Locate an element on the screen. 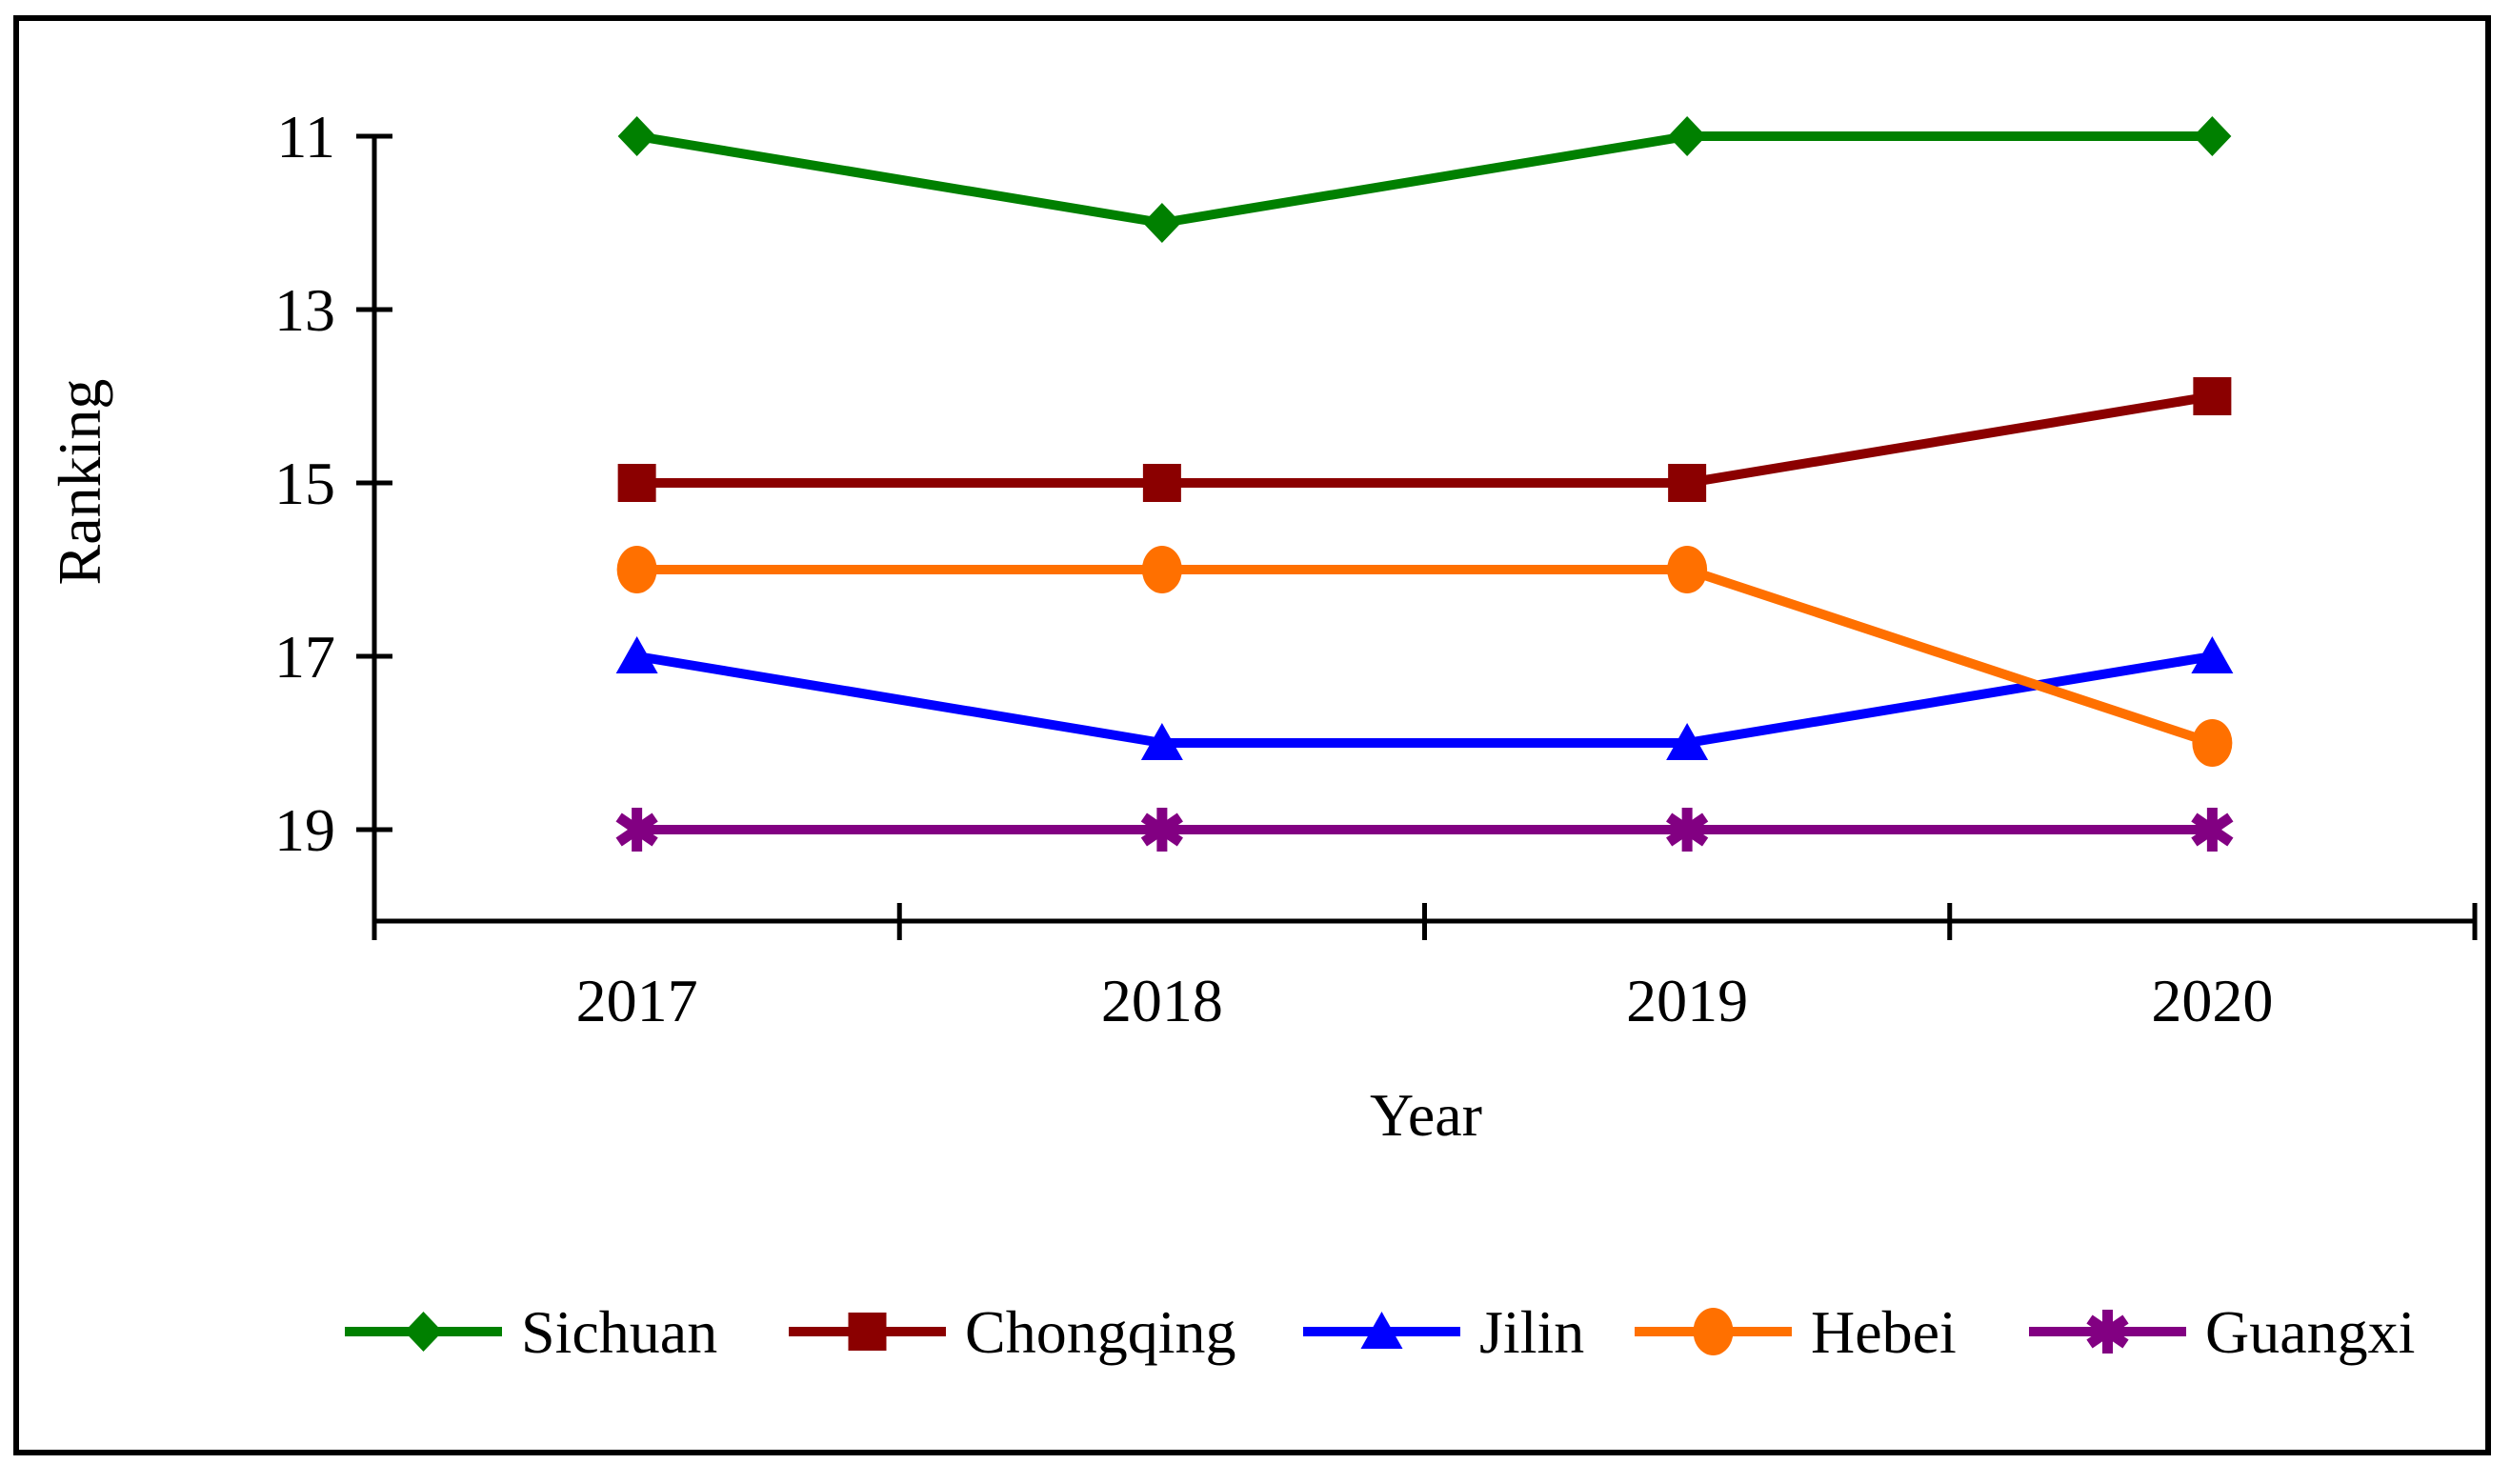 This screenshot has height=1484, width=2511. legend-marker-jilin is located at coordinates (1381, 1331).